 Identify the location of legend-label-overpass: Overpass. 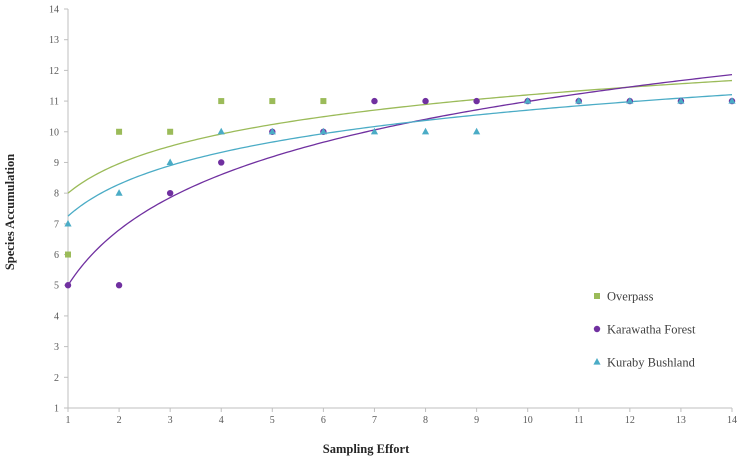
(630, 297).